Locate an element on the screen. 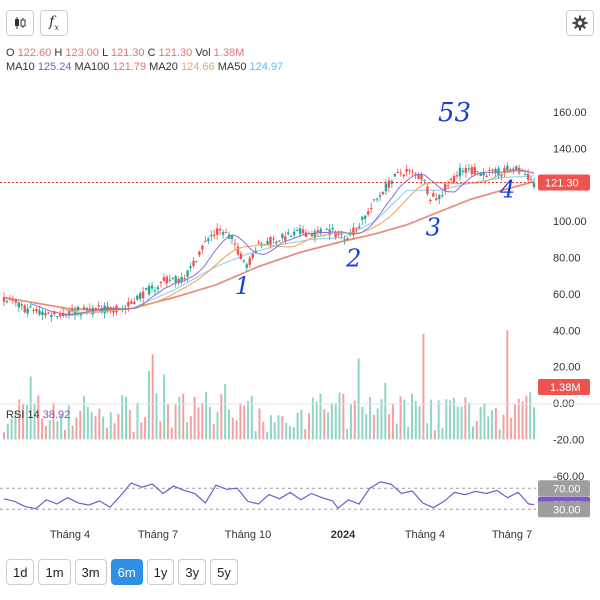 This screenshot has width=600, height=600. period-1y: 1y is located at coordinates (160, 572).